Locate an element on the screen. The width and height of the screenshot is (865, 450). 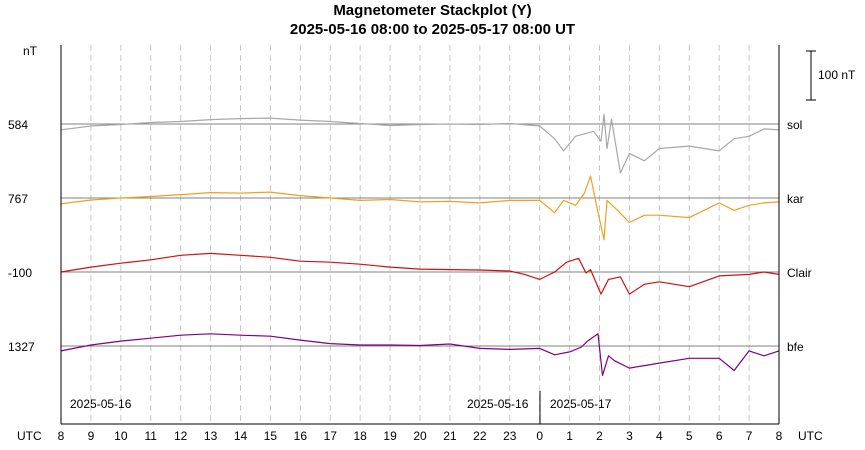
scale-bar: 100 nT is located at coordinates (831, 75).